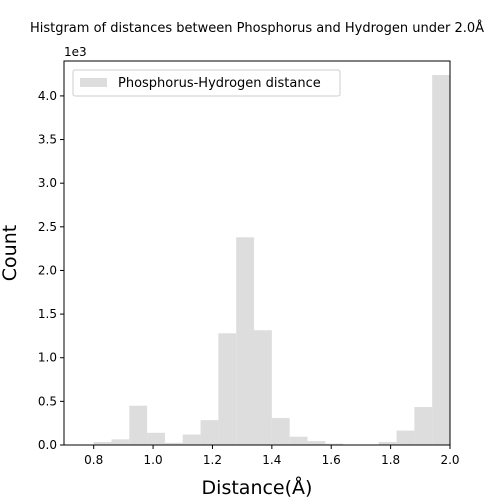  I want to click on y-axis-label: Count, so click(10, 253).